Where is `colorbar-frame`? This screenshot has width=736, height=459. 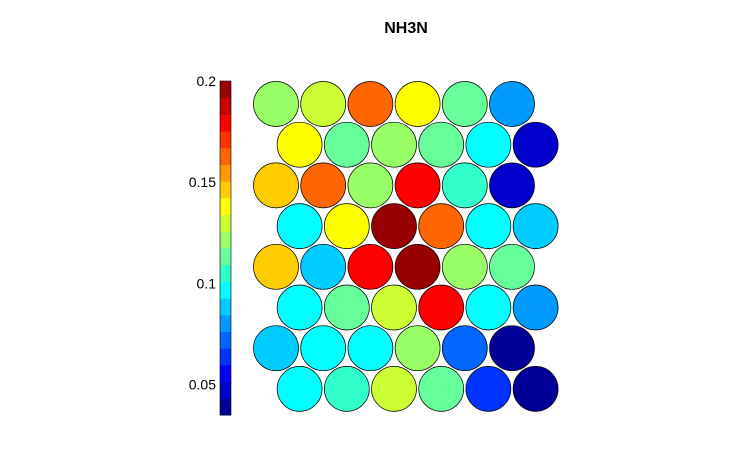 colorbar-frame is located at coordinates (225, 248).